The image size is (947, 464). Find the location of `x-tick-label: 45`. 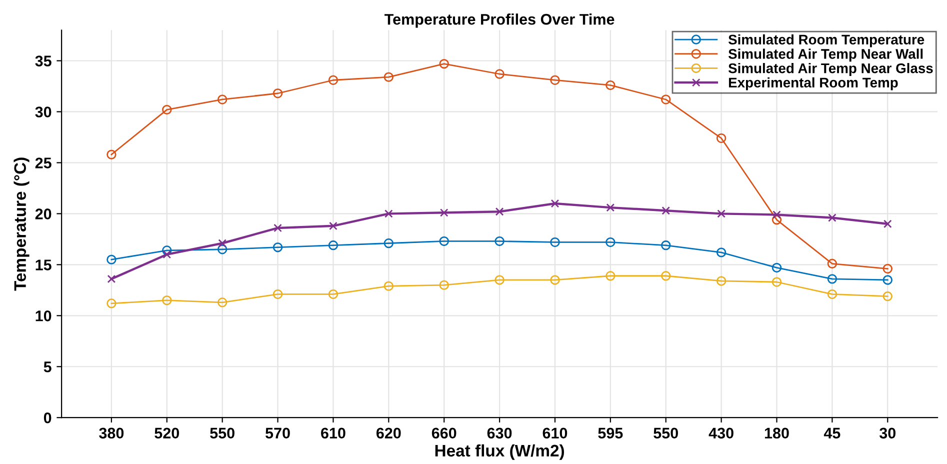

x-tick-label: 45 is located at coordinates (832, 433).